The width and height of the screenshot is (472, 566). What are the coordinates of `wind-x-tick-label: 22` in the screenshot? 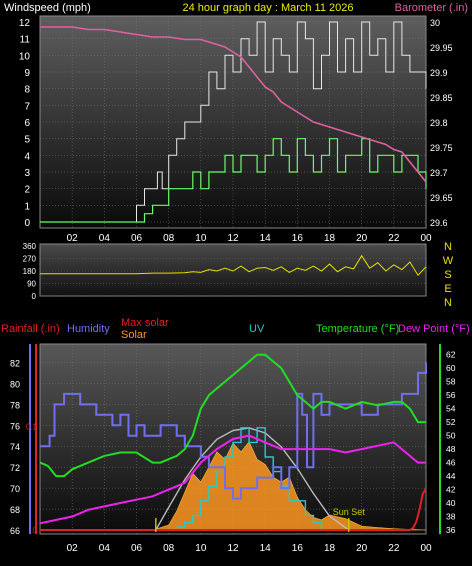 It's located at (394, 238).